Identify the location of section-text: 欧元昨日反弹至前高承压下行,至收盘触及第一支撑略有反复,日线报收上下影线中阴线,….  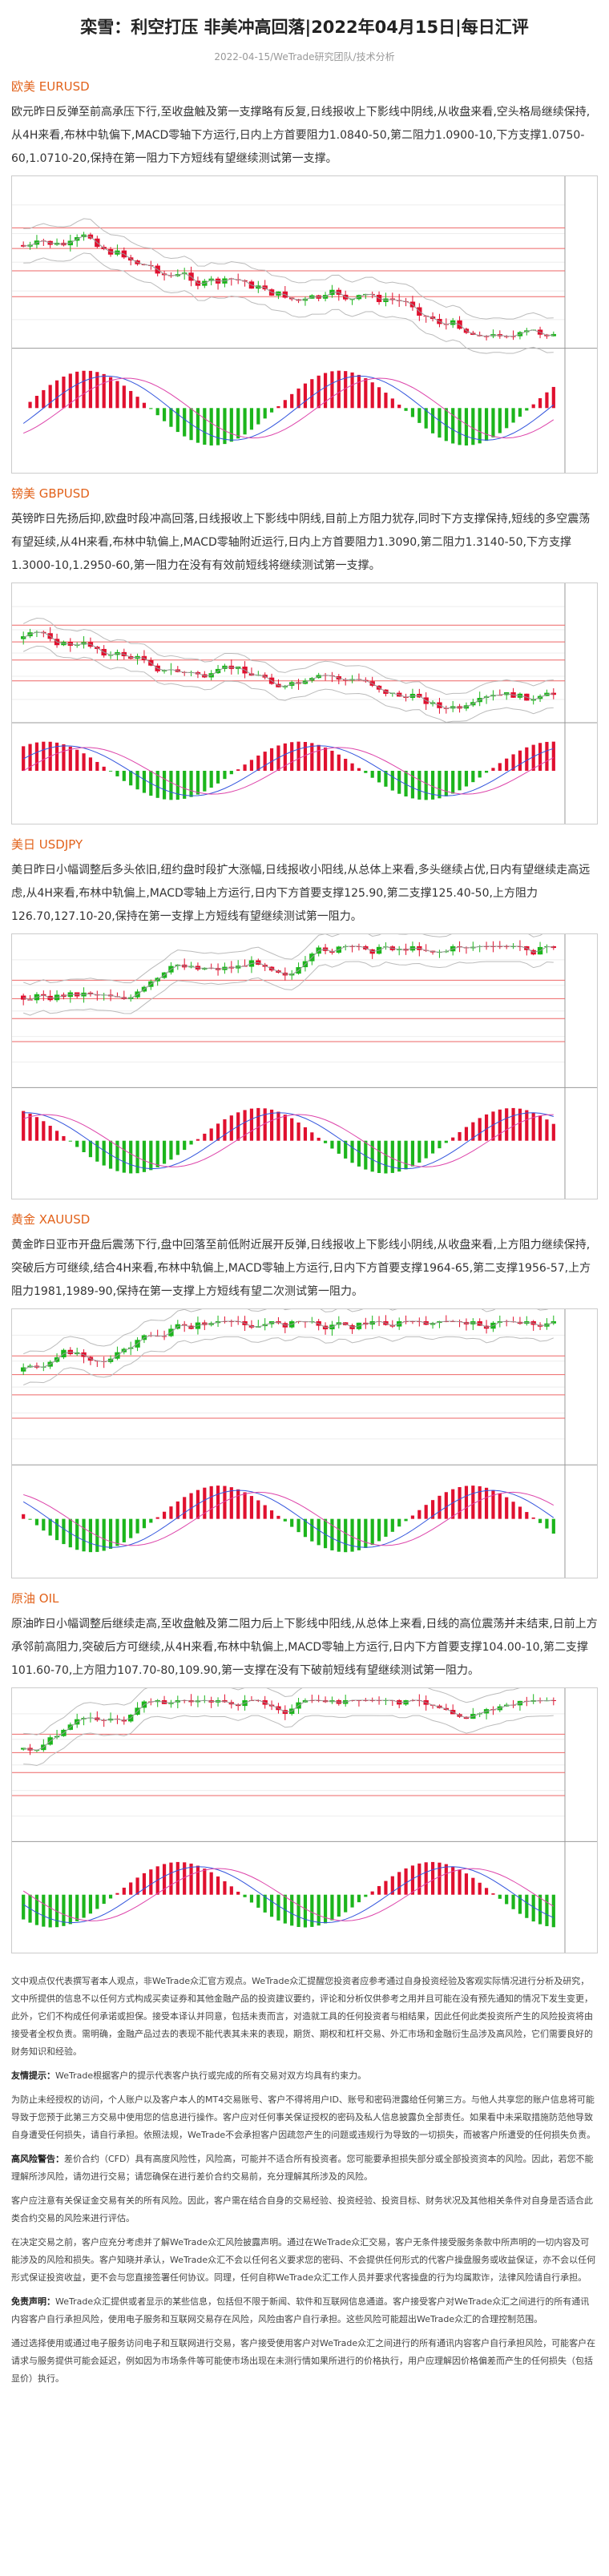
(301, 135).